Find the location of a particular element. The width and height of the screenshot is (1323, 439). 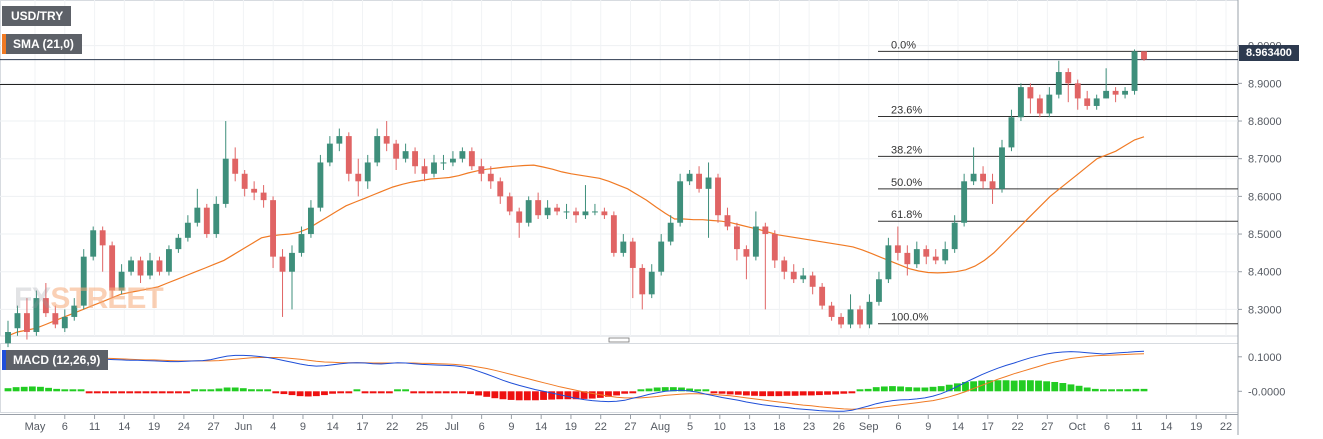

x-tick-label: 18 is located at coordinates (779, 427).